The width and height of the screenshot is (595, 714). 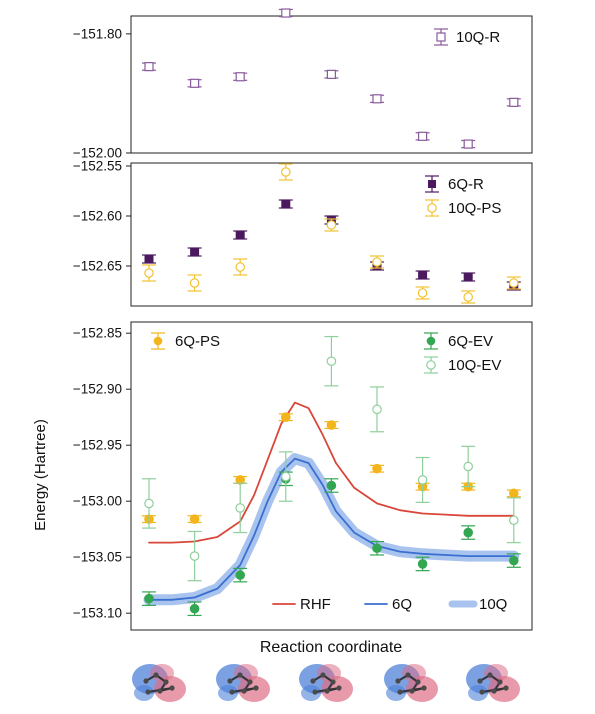 What do you see at coordinates (97, 153) in the screenshot?
I see `y-tick-label: −152.00` at bounding box center [97, 153].